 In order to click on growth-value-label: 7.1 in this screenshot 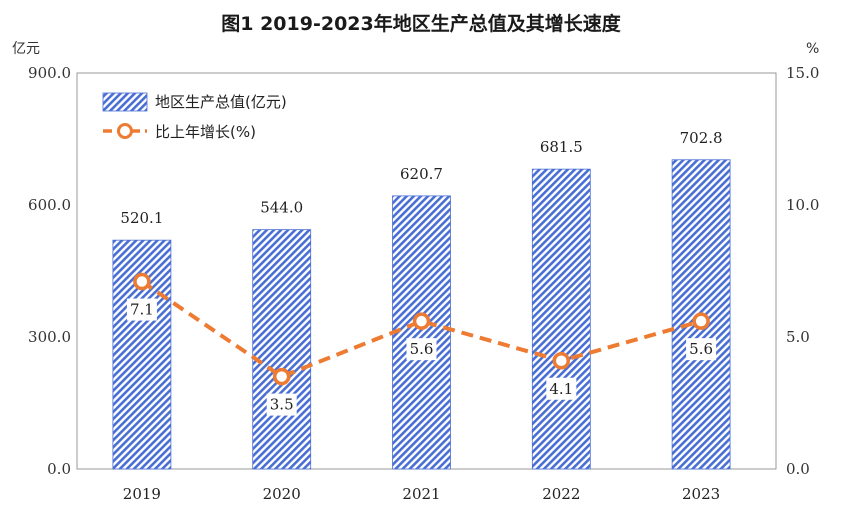, I will do `click(142, 310)`.